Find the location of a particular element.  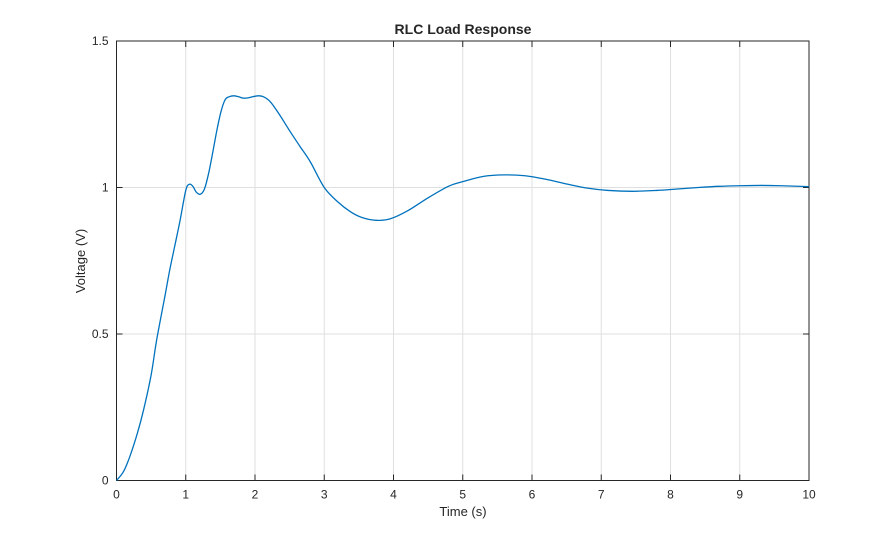

x-tick-label: 5 is located at coordinates (462, 495).